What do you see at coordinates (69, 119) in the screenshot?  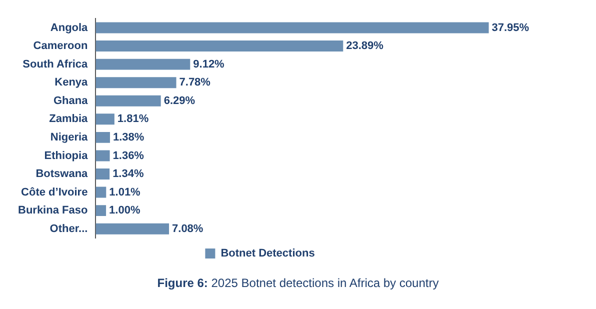 I see `y-tick-label: Zambia` at bounding box center [69, 119].